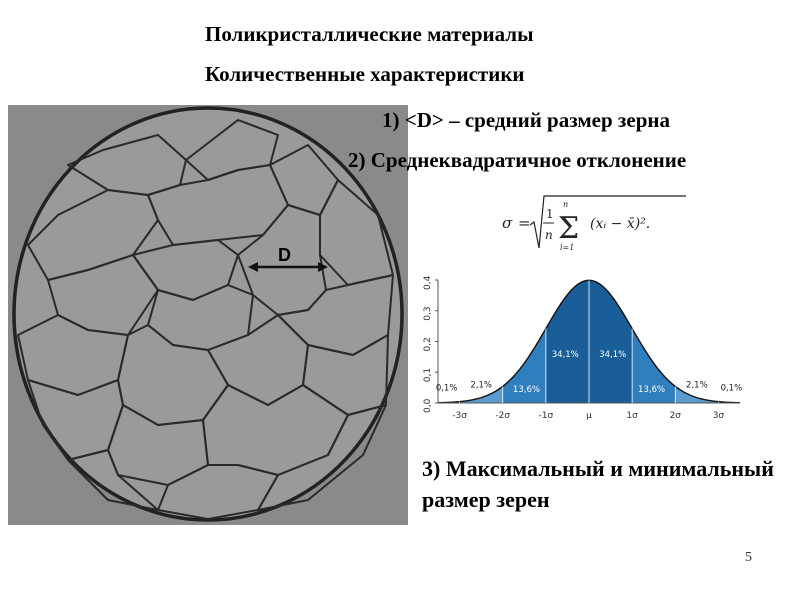 The height and width of the screenshot is (600, 800). What do you see at coordinates (447, 389) in the screenshot?
I see `chart-tail-label-0: 0,1%` at bounding box center [447, 389].